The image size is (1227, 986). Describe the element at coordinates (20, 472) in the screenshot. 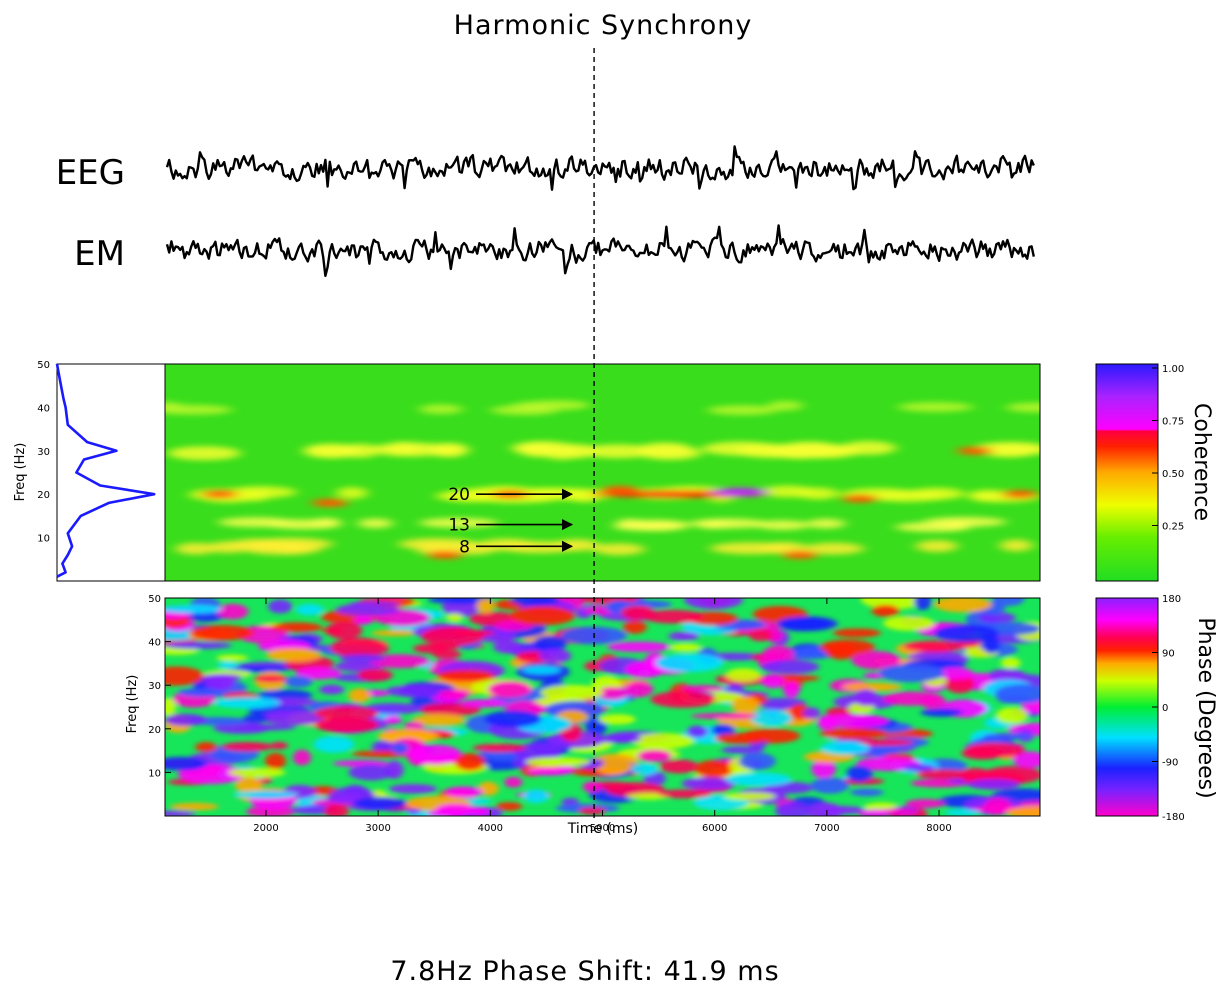

I see `spectrum-y-axis-label: Freq (Hz)` at that location.